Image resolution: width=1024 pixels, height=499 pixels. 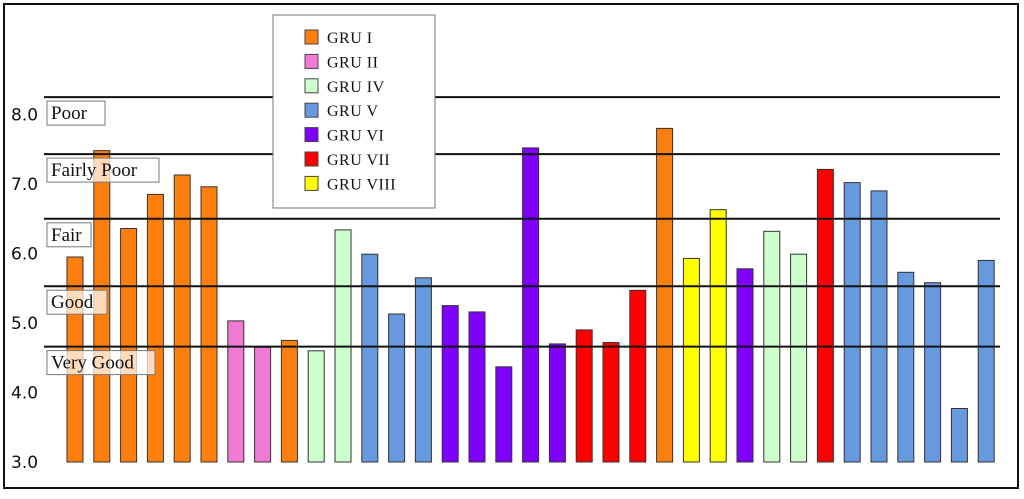 I want to click on threshold-label-fair: Fair, so click(x=66, y=235).